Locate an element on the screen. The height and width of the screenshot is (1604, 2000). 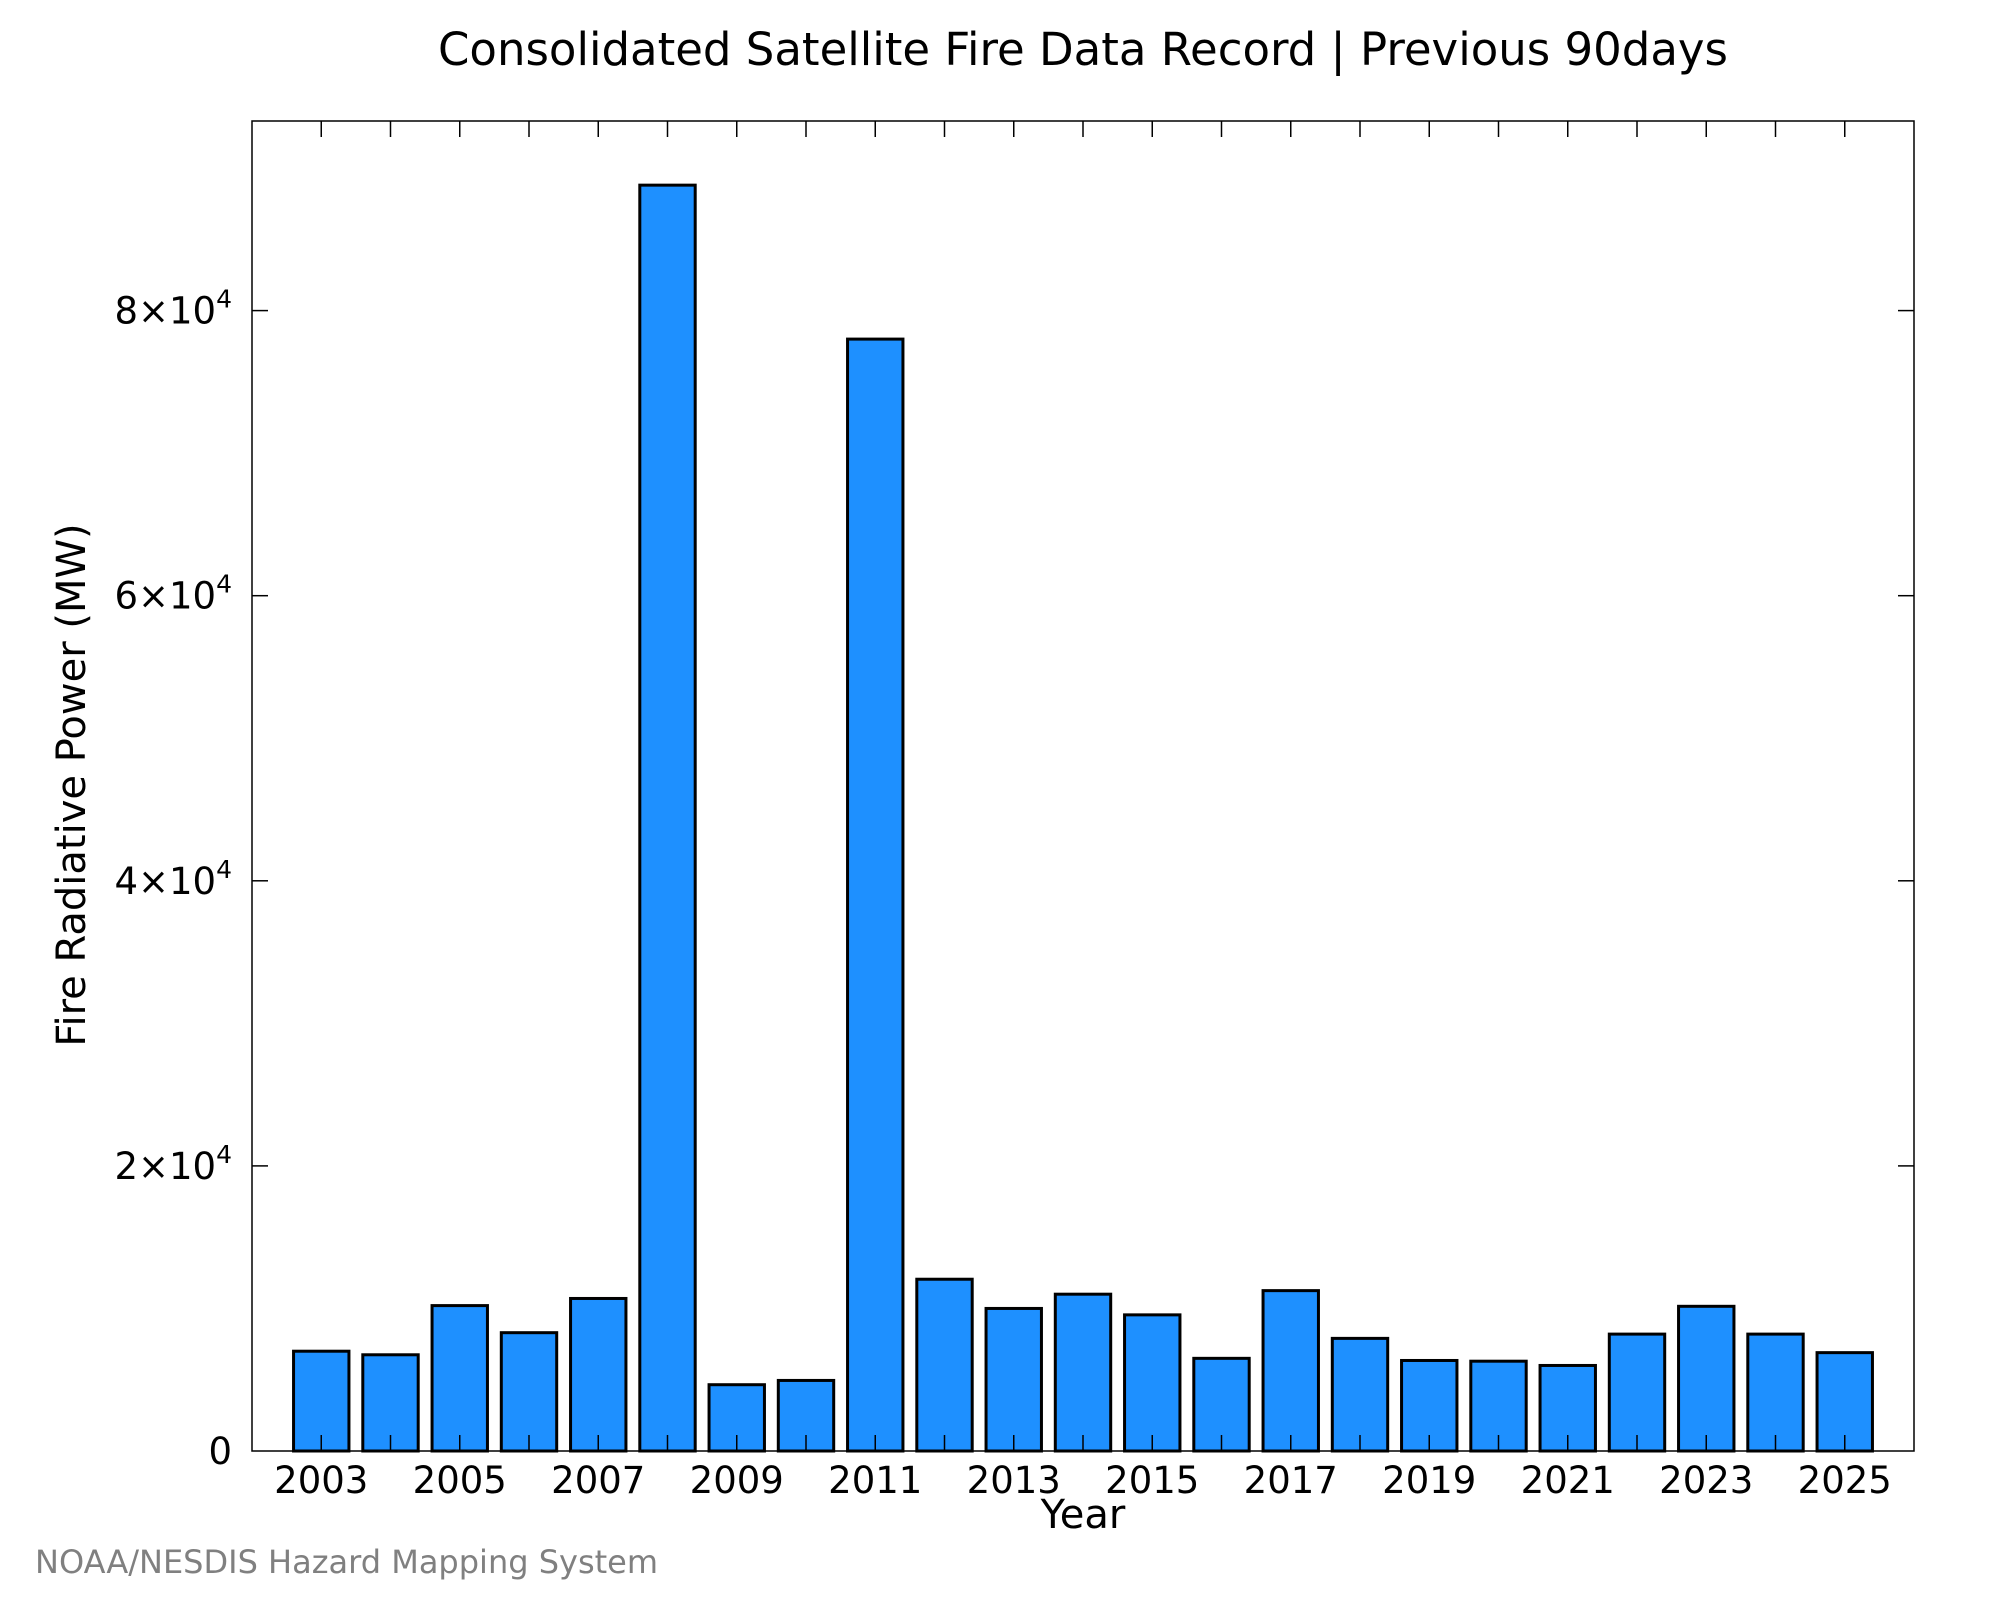
source-credit: NOAA/NESDIS Hazard Mapping System is located at coordinates (346, 1562).